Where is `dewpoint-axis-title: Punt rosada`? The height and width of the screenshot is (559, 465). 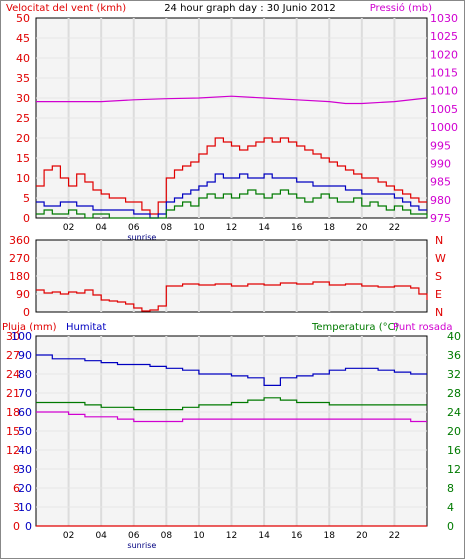
dewpoint-axis-title: Punt rosada is located at coordinates (422, 327).